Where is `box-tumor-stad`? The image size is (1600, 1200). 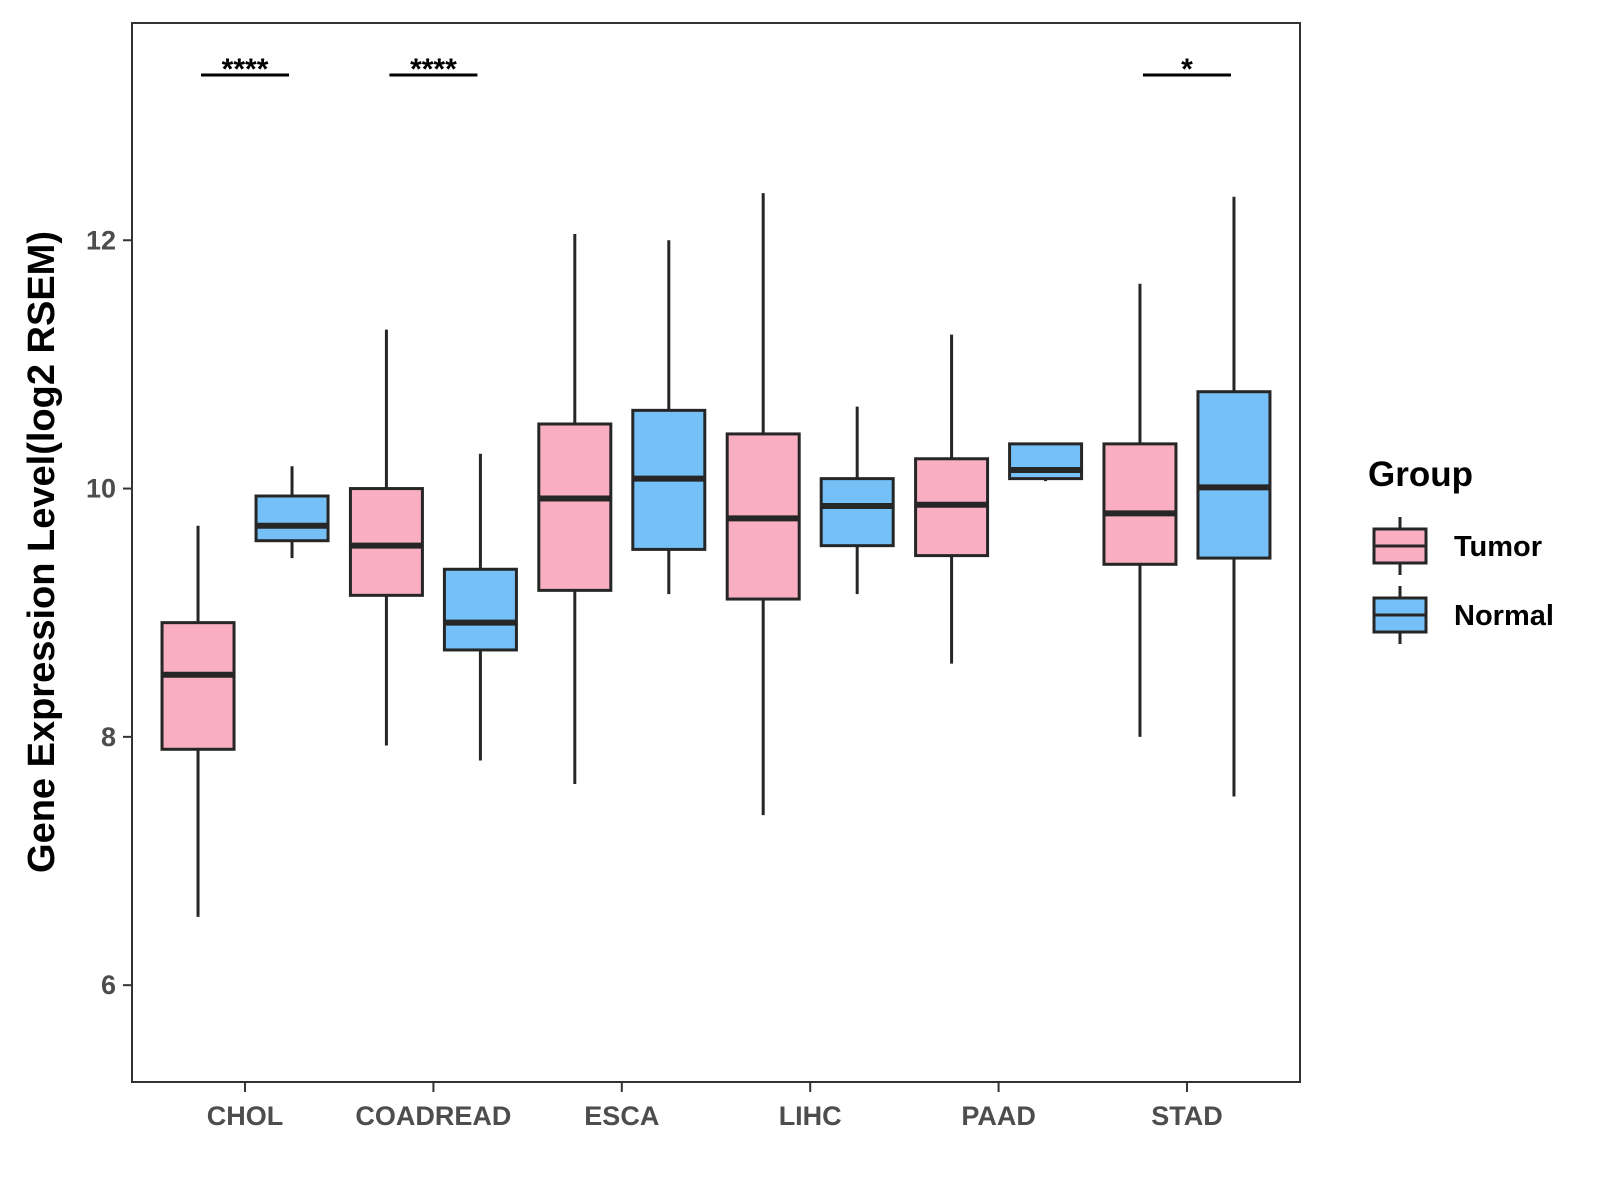
box-tumor-stad is located at coordinates (1140, 510).